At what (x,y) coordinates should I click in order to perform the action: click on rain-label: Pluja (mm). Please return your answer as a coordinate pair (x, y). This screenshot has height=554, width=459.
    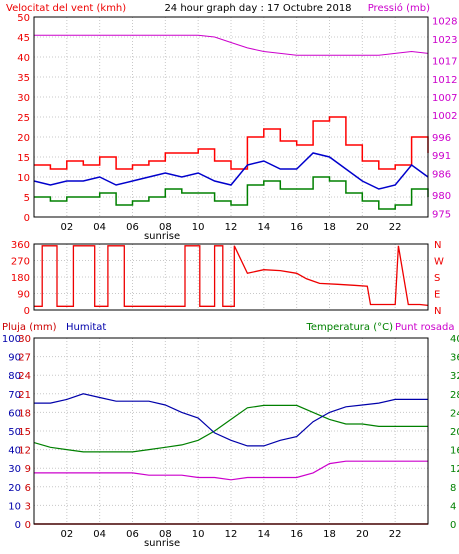
    Looking at the image, I should click on (29, 327).